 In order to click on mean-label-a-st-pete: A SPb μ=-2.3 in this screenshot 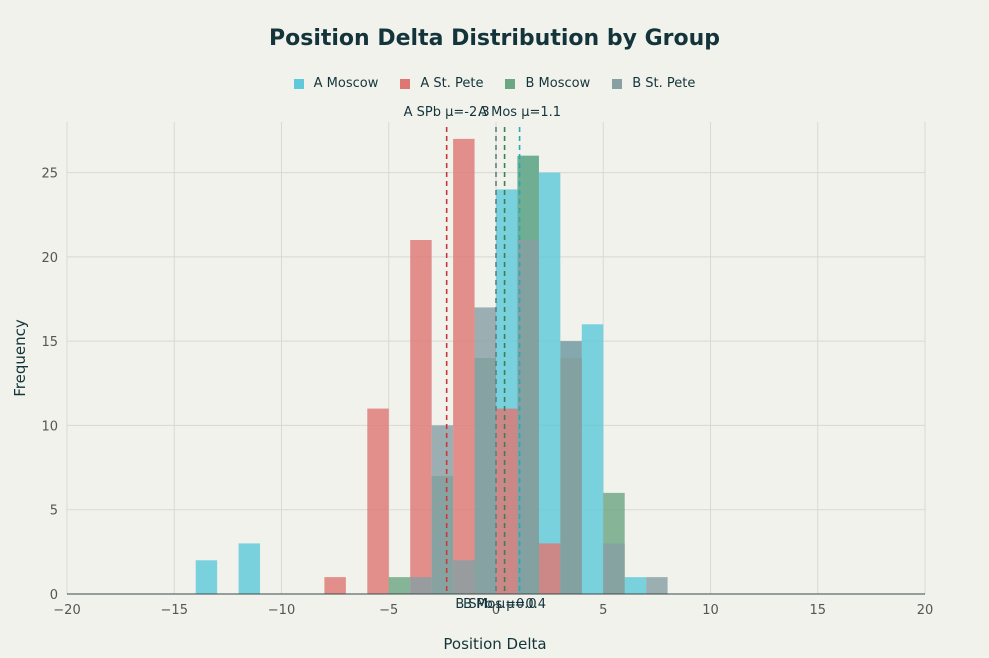, I will do `click(447, 112)`.